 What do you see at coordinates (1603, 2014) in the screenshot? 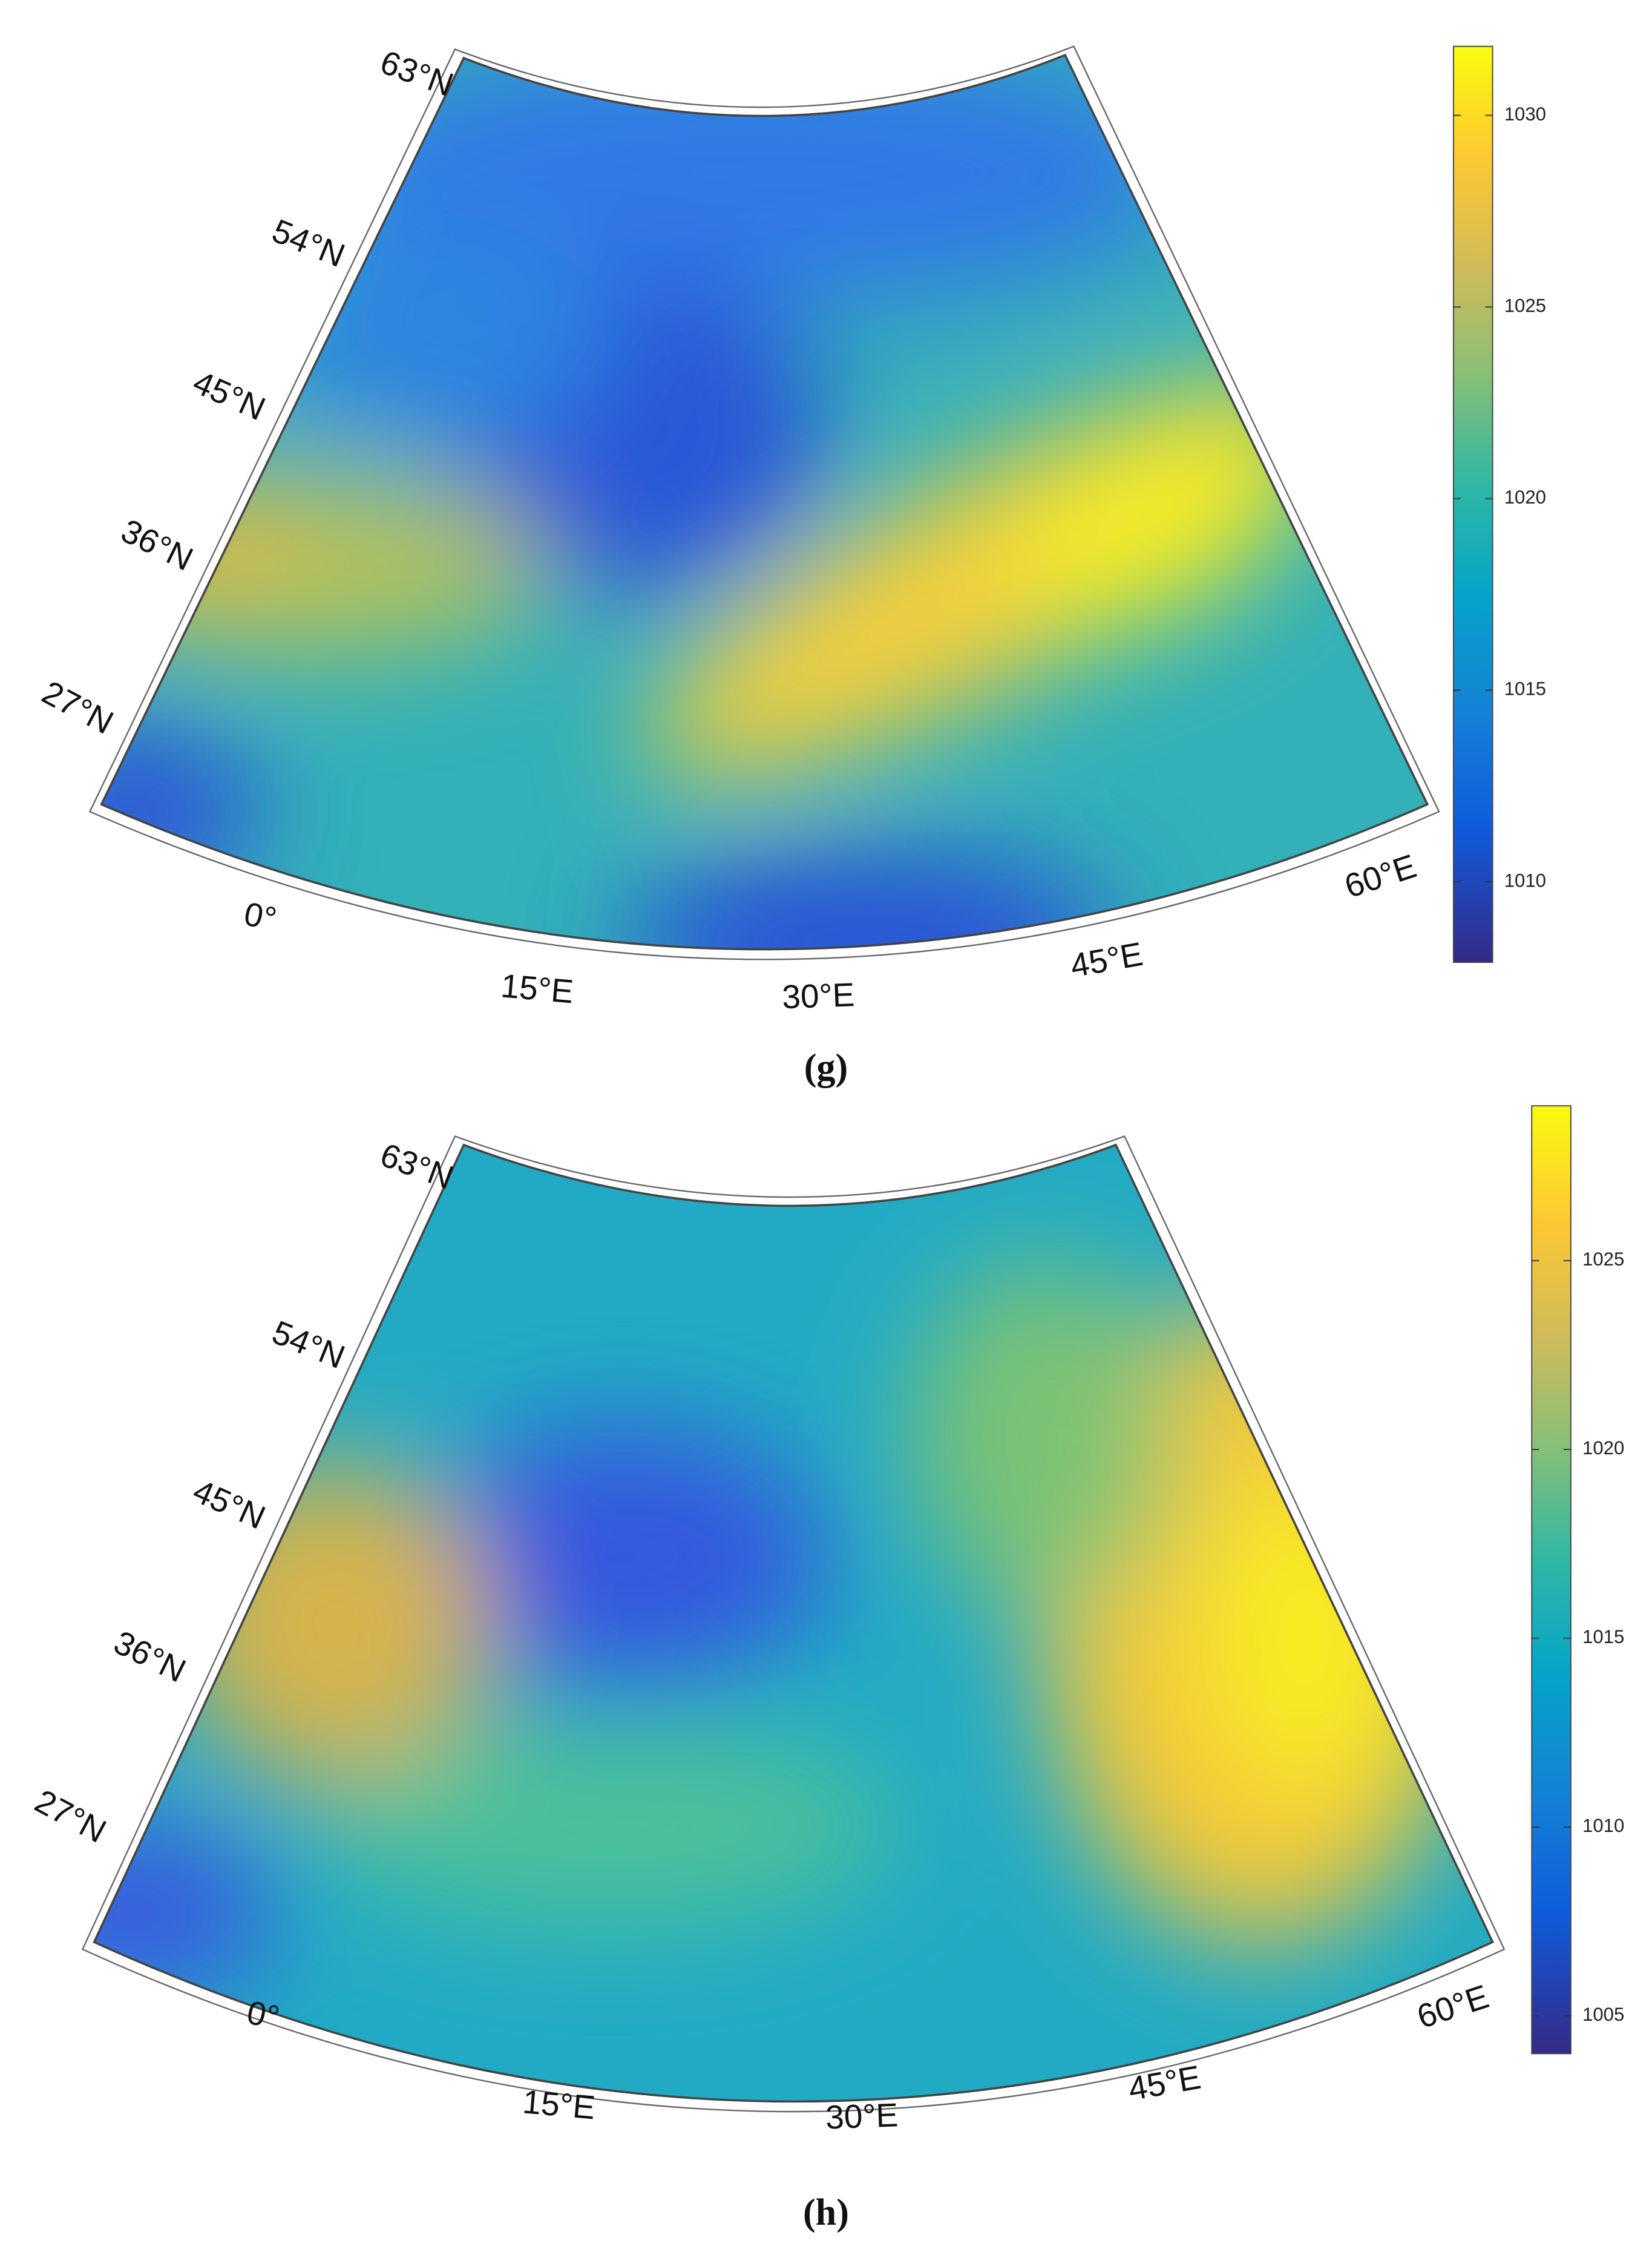
I see `colorbar-tick-label: 1005` at bounding box center [1603, 2014].